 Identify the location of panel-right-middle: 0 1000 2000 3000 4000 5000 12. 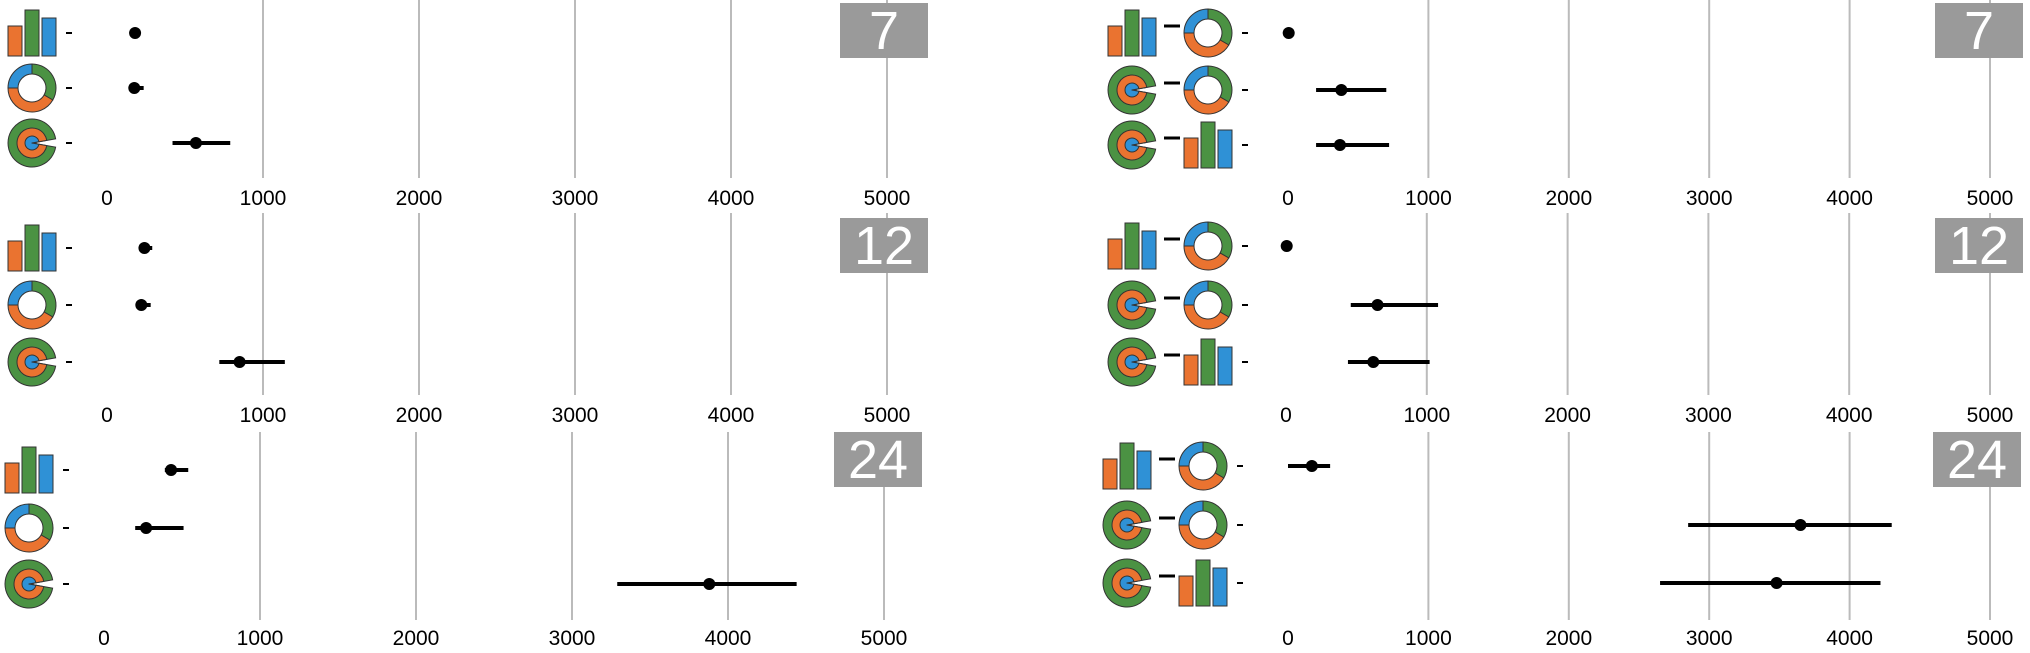
(1565, 320).